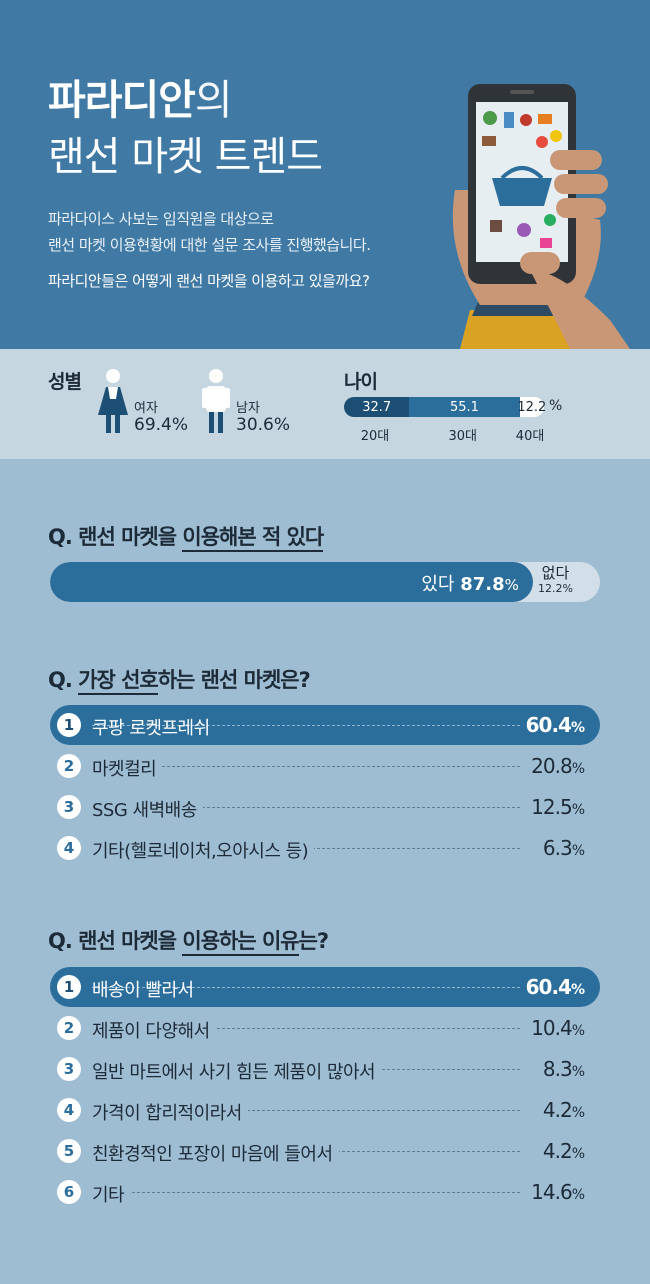  Describe the element at coordinates (215, 1153) in the screenshot. I see `rank-label: 친환경적인 포장이 마음에 들어서` at that location.